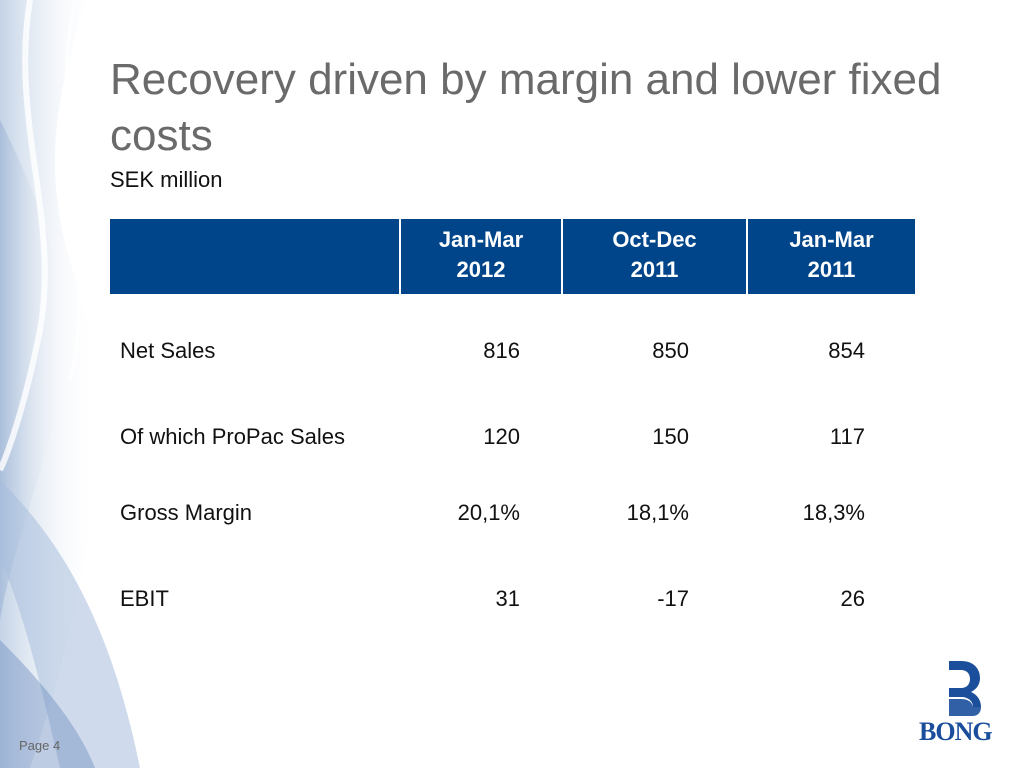  I want to click on header-cell-empty, so click(255, 256).